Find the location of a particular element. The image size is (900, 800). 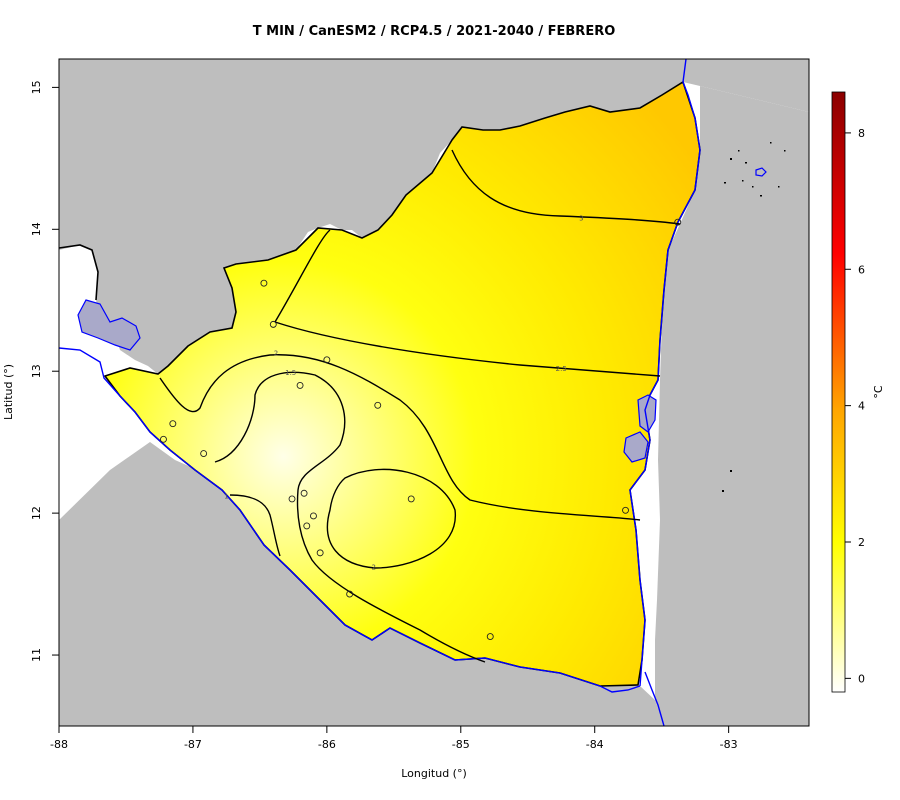

gulf-of-fonseca is located at coordinates (109, 325).